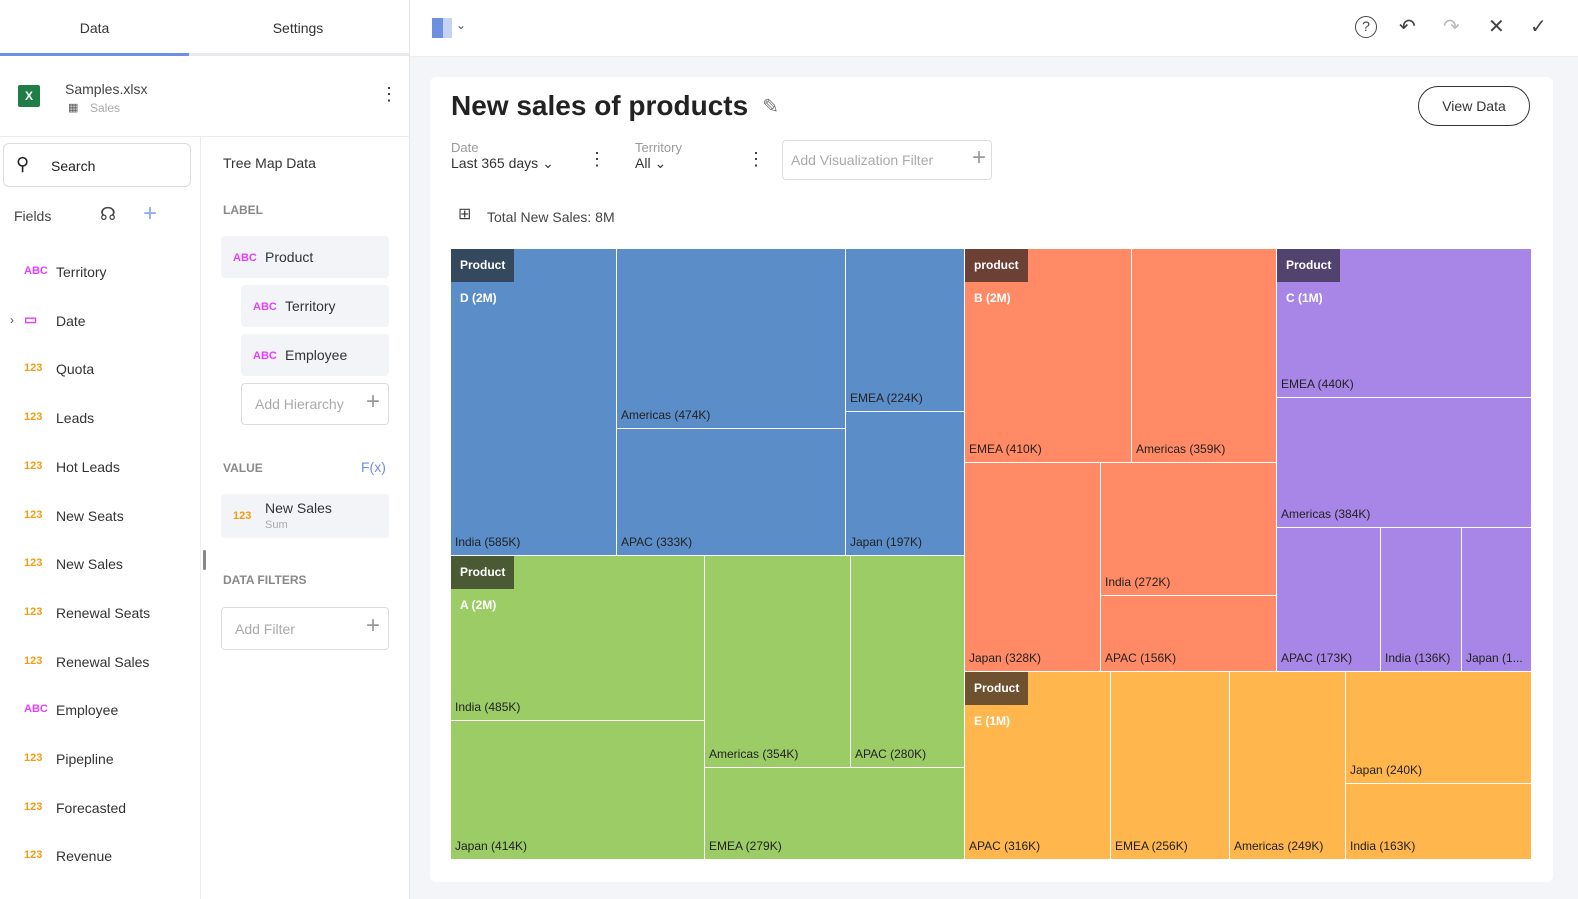 The width and height of the screenshot is (1578, 899). I want to click on add-filter-button: Add Filter +, so click(305, 628).